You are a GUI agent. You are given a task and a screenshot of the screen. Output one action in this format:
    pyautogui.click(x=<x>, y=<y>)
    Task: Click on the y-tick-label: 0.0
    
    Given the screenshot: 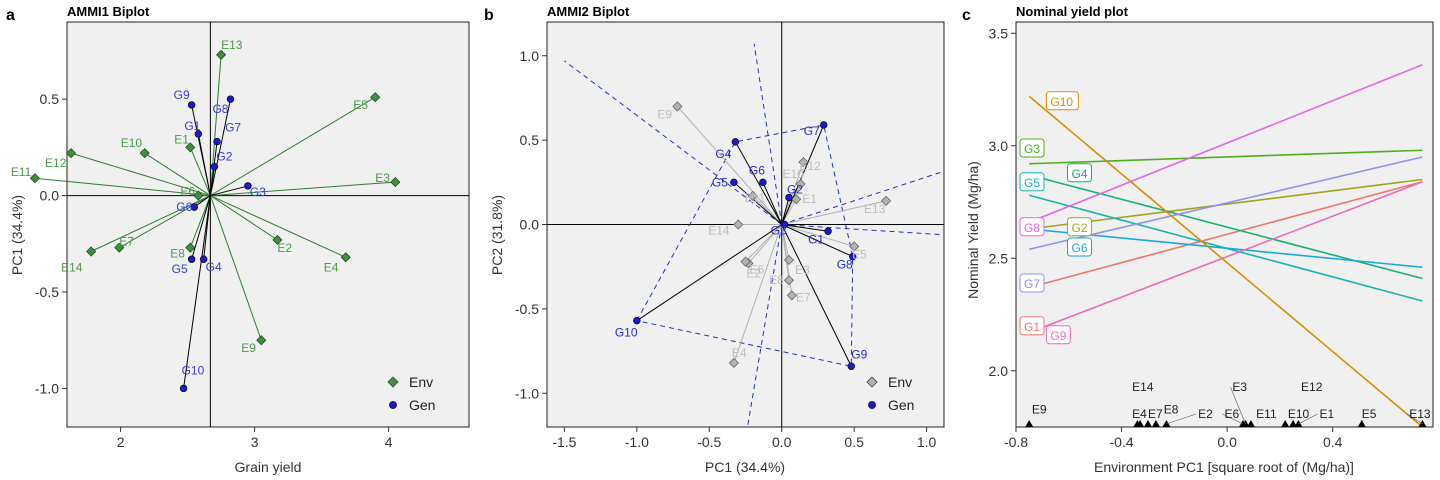 What is the action you would take?
    pyautogui.click(x=530, y=225)
    